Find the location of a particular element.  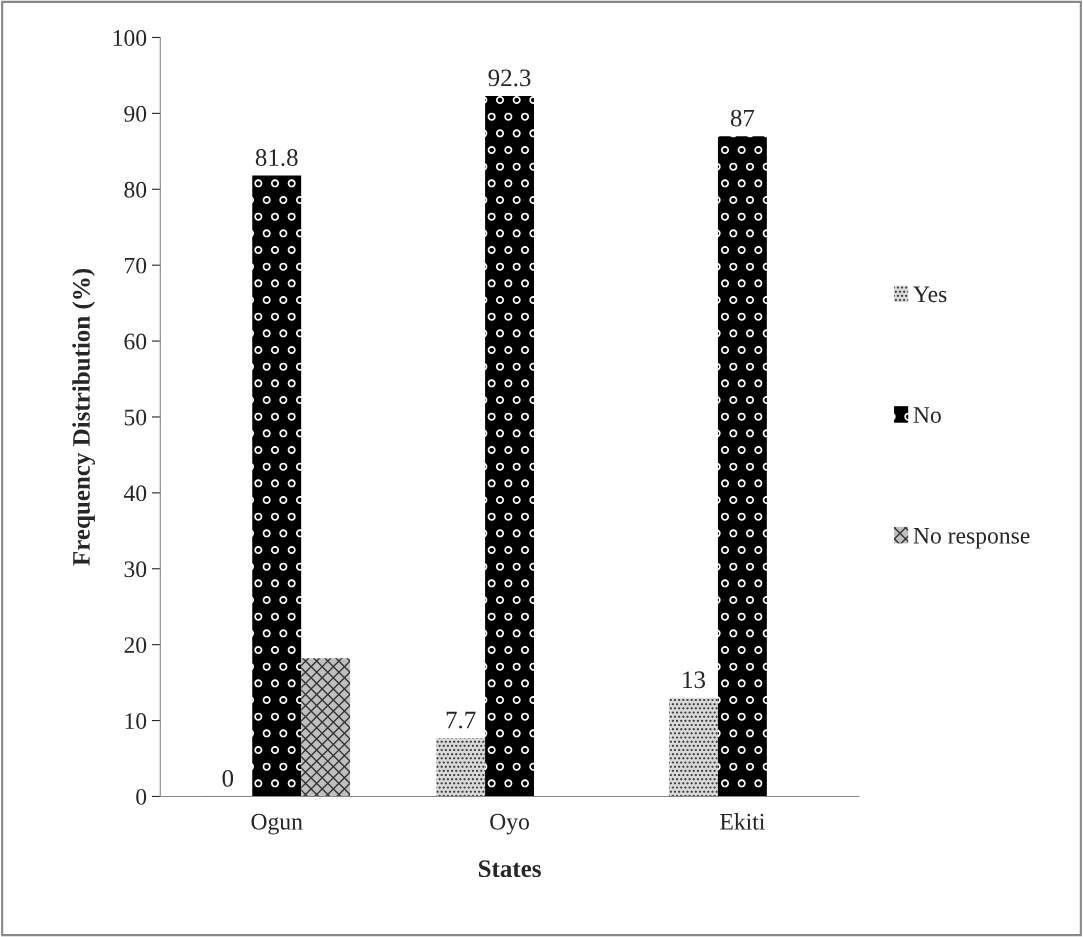

y-tick-label: 80 is located at coordinates (135, 189).